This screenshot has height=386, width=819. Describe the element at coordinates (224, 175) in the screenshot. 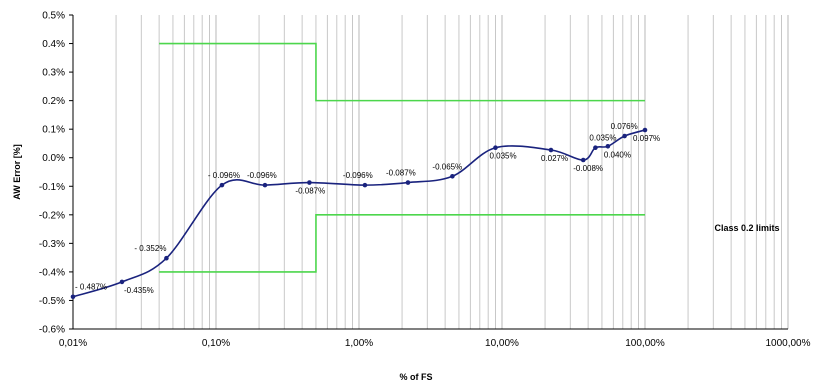

I see `data-label: - 0.096%` at that location.